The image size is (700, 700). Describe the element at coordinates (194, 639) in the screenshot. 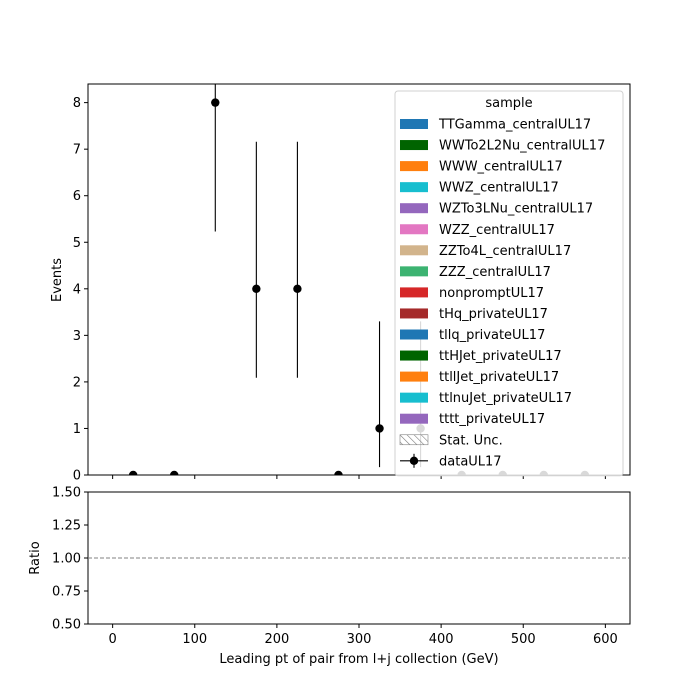

I see `x-tick-label: 100` at that location.